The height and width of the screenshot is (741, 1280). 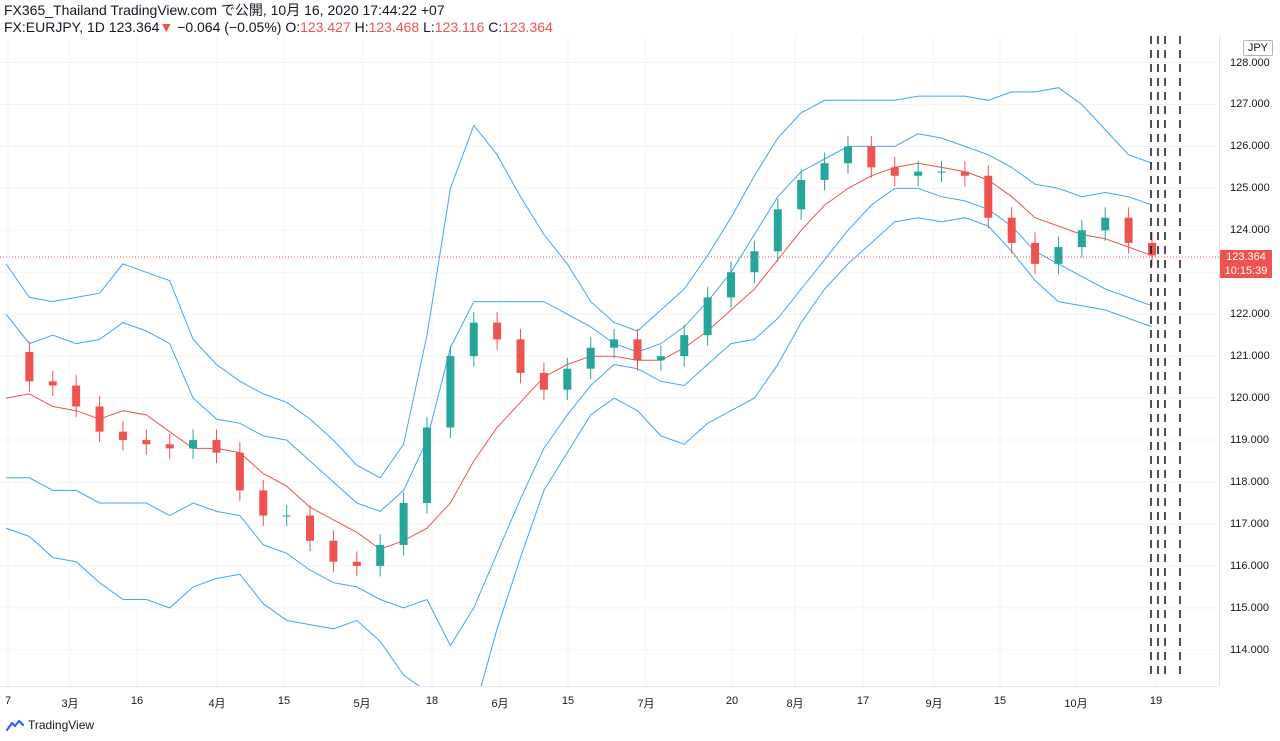 What do you see at coordinates (500, 704) in the screenshot?
I see `time-tick-label: 6月` at bounding box center [500, 704].